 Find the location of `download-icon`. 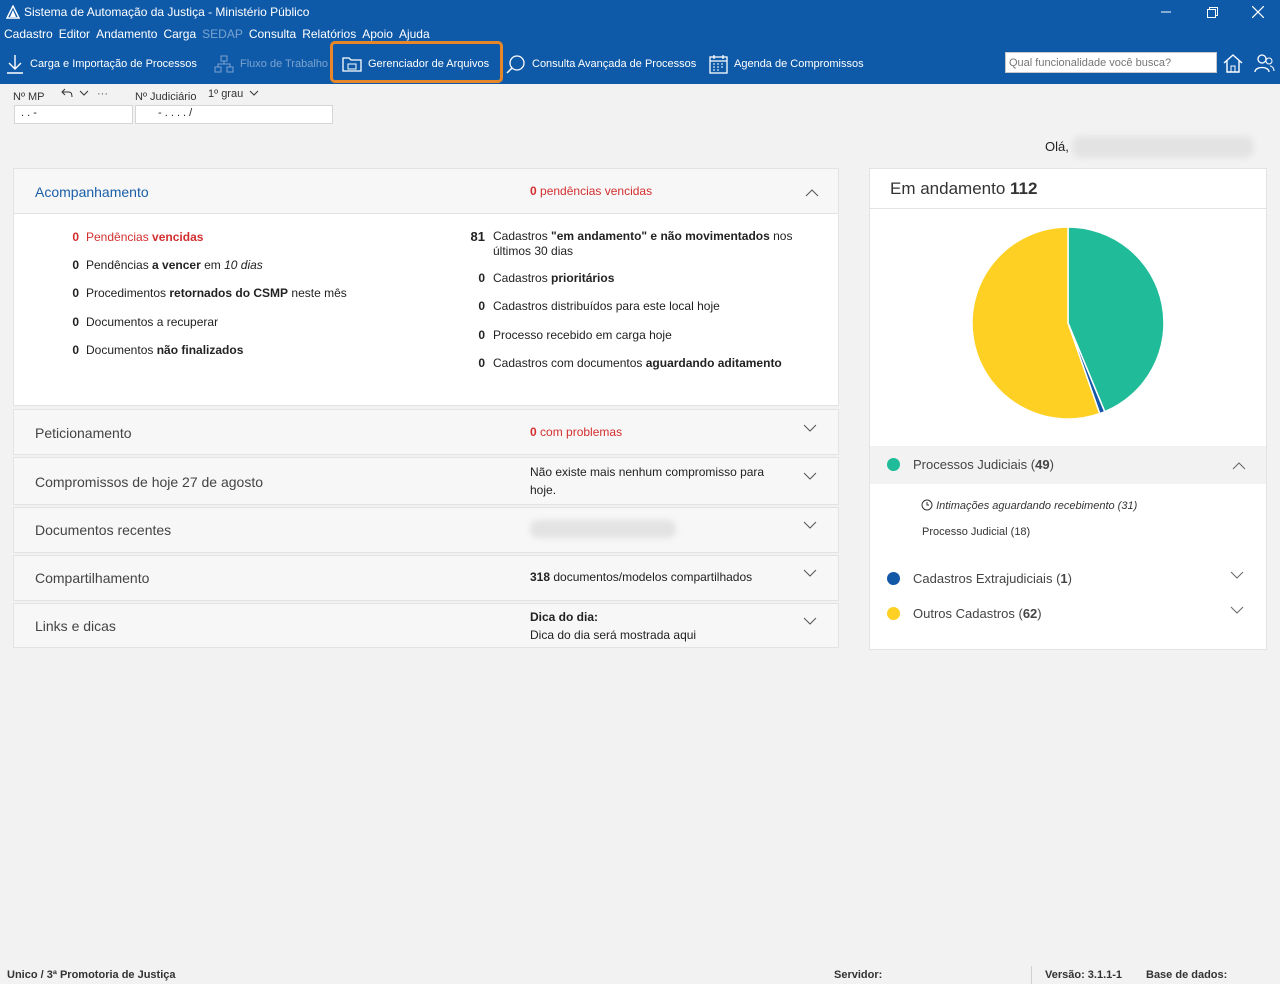

download-icon is located at coordinates (15, 64).